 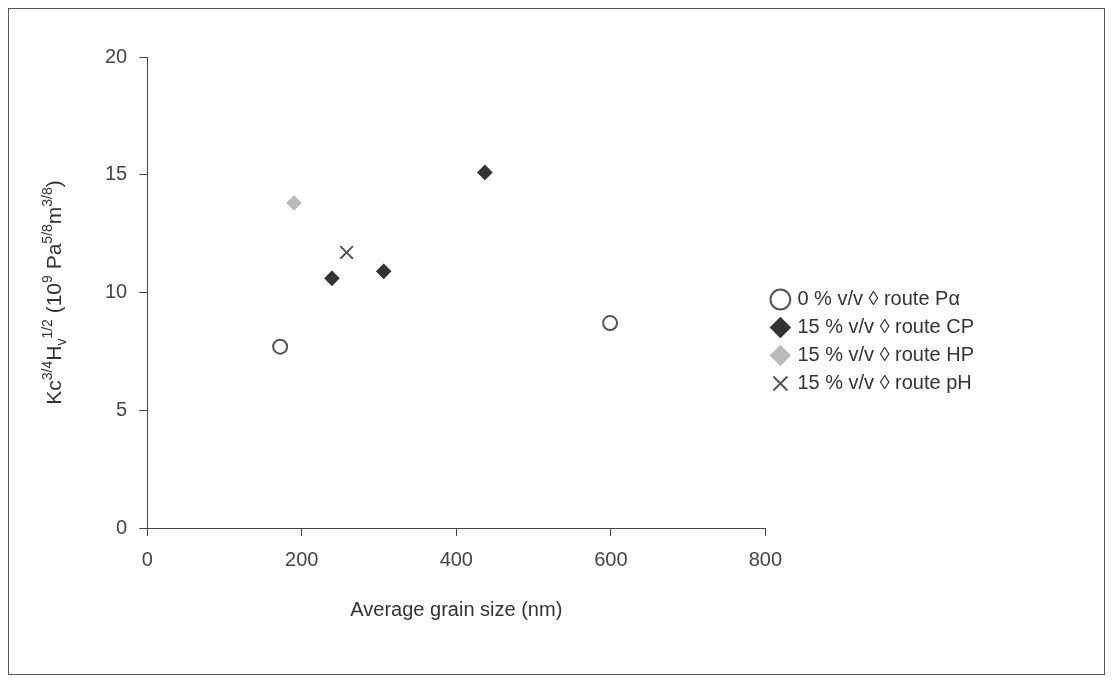 I want to click on x-tick-label: 600, so click(x=611, y=558).